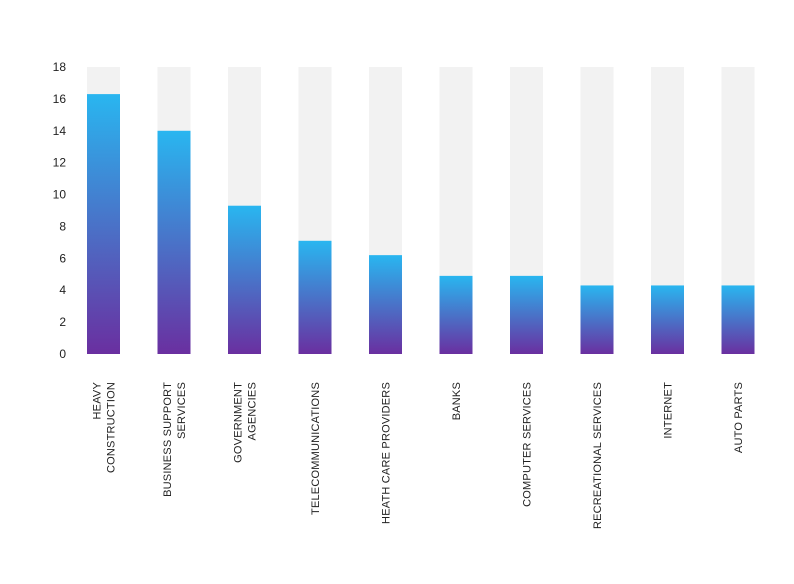 This screenshot has width=794, height=584. What do you see at coordinates (253, 411) in the screenshot?
I see `x-tick-label-line: AGENCIES` at bounding box center [253, 411].